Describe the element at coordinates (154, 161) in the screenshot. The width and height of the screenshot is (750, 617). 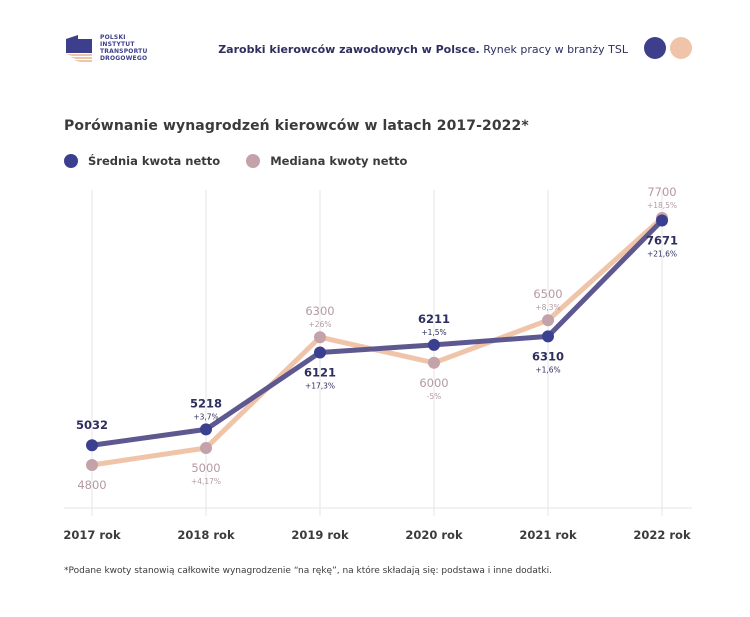
I see `legend-mean-label: Średnia kwota netto` at that location.